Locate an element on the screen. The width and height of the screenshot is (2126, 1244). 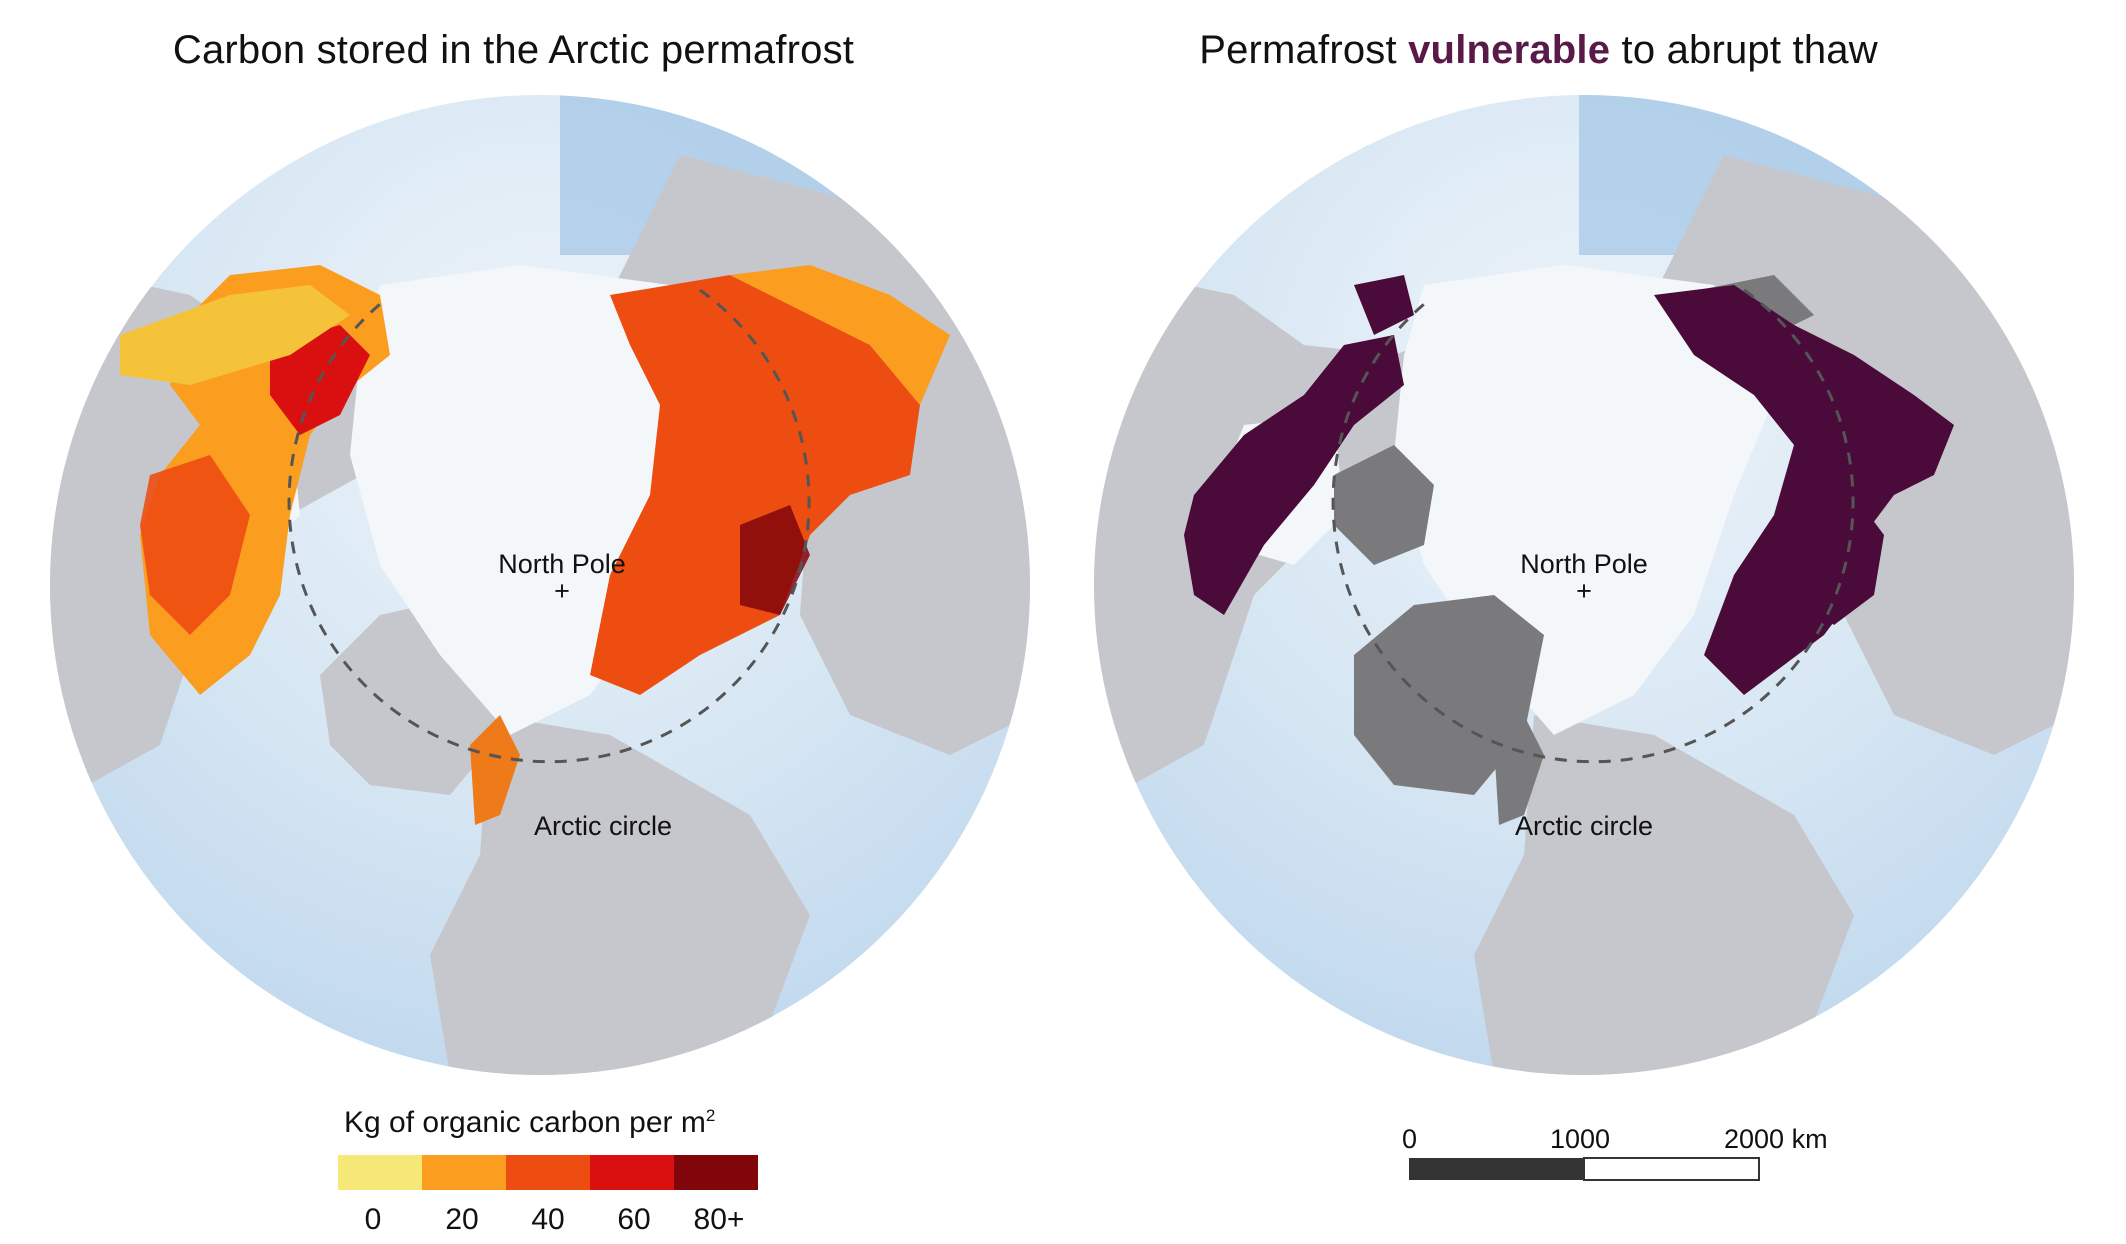
title-highlight: vulnerable is located at coordinates (1509, 50).